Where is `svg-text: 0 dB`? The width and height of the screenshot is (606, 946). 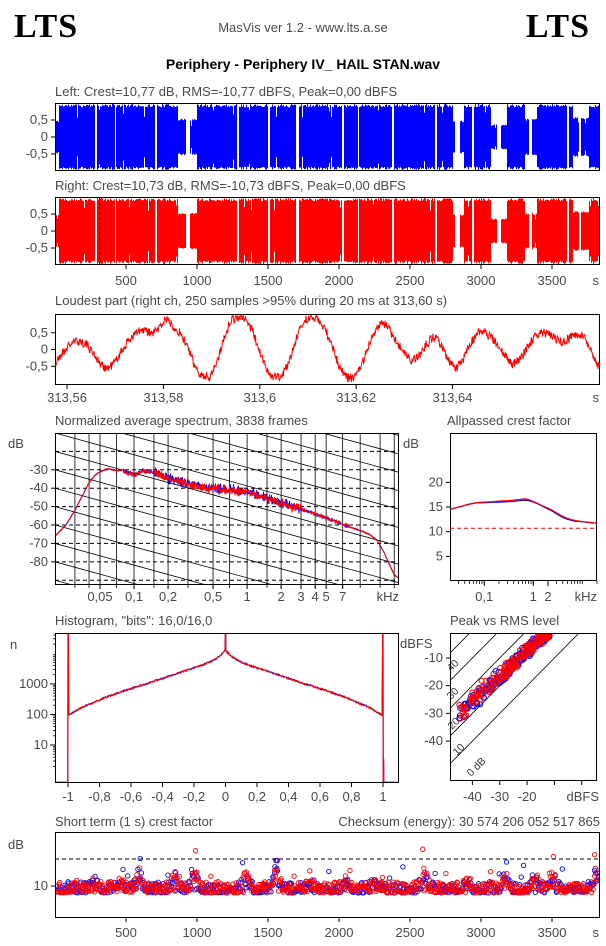
svg-text: 0 dB is located at coordinates (477, 767).